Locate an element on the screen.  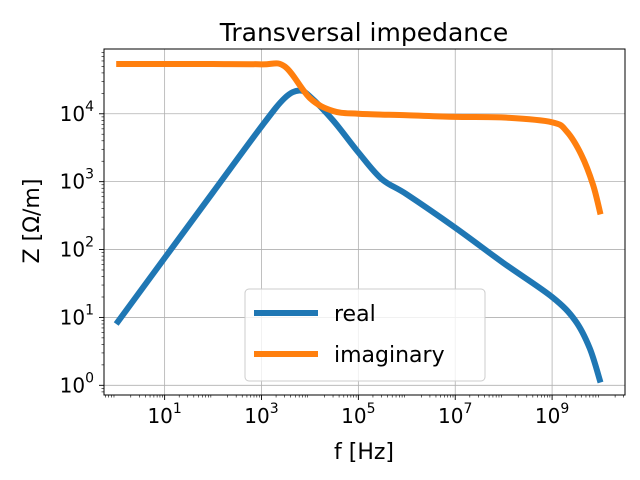
y-tick-exponent: 2 is located at coordinates (89, 243).